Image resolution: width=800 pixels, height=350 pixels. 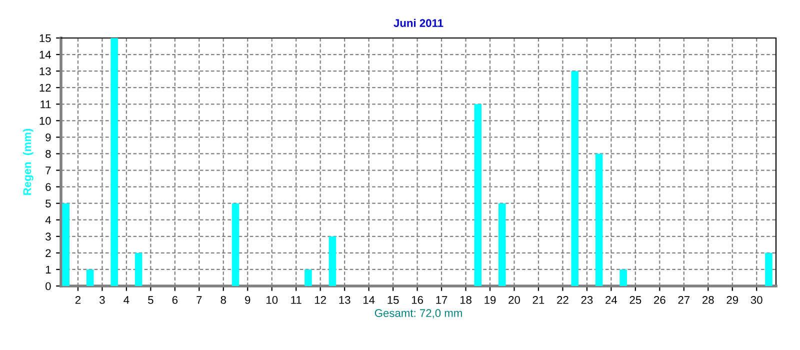 What do you see at coordinates (442, 300) in the screenshot?
I see `x-tick-label: 17` at bounding box center [442, 300].